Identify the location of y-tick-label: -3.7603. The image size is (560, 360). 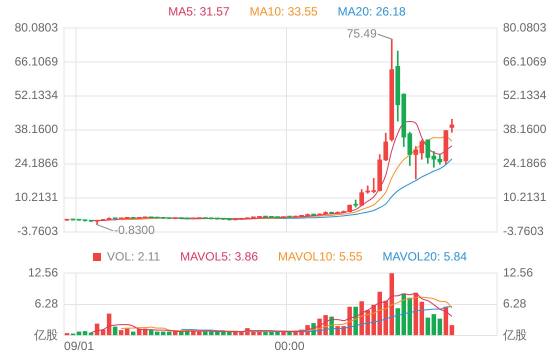
(37, 231).